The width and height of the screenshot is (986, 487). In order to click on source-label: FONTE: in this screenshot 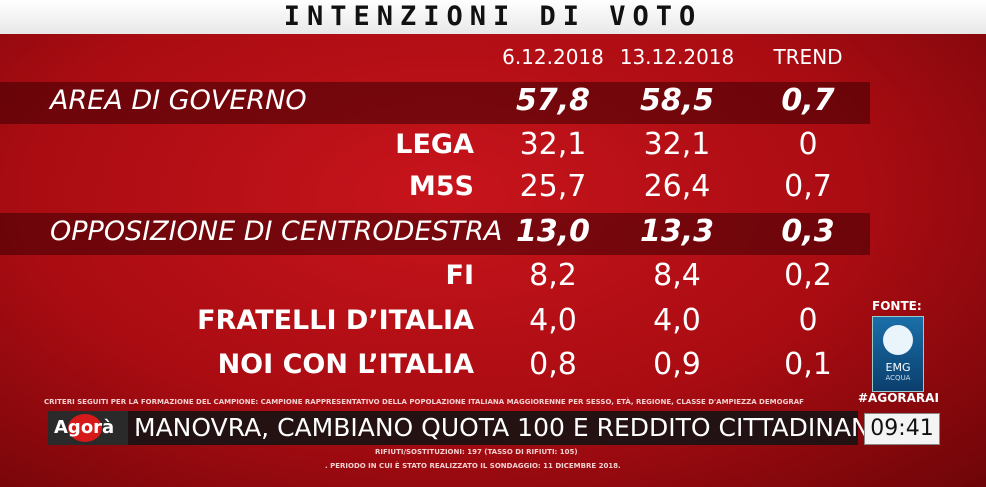, I will do `click(897, 306)`.